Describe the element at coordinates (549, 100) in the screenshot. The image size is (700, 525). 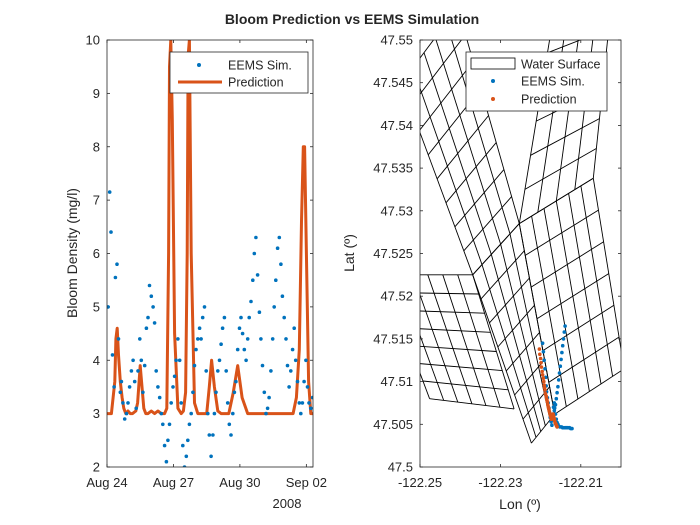
I see `legend-map-prediction-label: Prediction` at that location.